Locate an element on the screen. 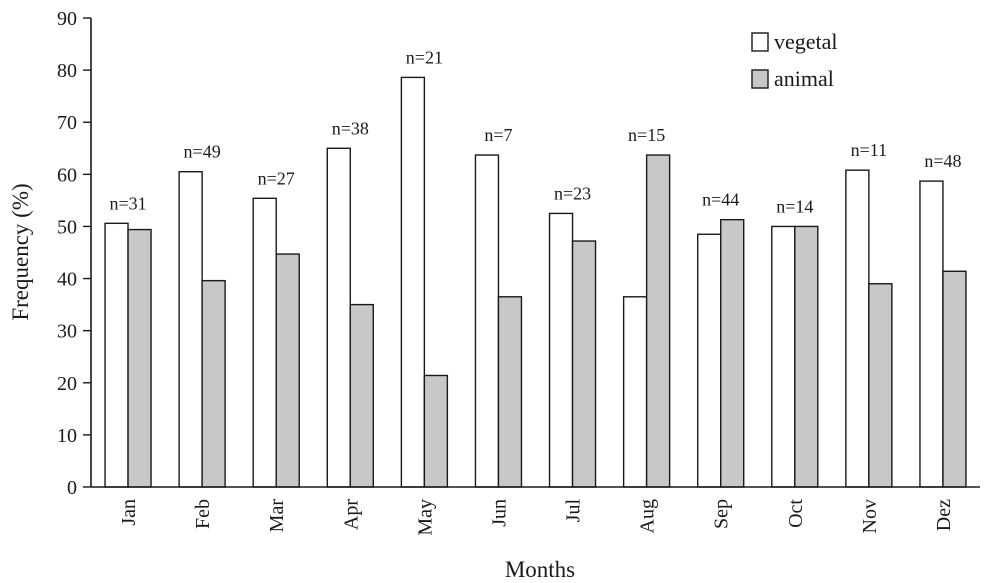 The width and height of the screenshot is (989, 583). bar-animal-feb is located at coordinates (213, 383).